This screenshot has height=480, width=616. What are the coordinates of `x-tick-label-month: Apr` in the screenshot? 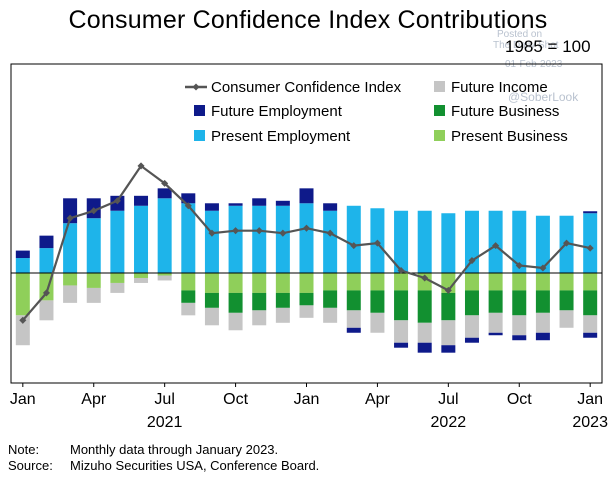 It's located at (94, 399).